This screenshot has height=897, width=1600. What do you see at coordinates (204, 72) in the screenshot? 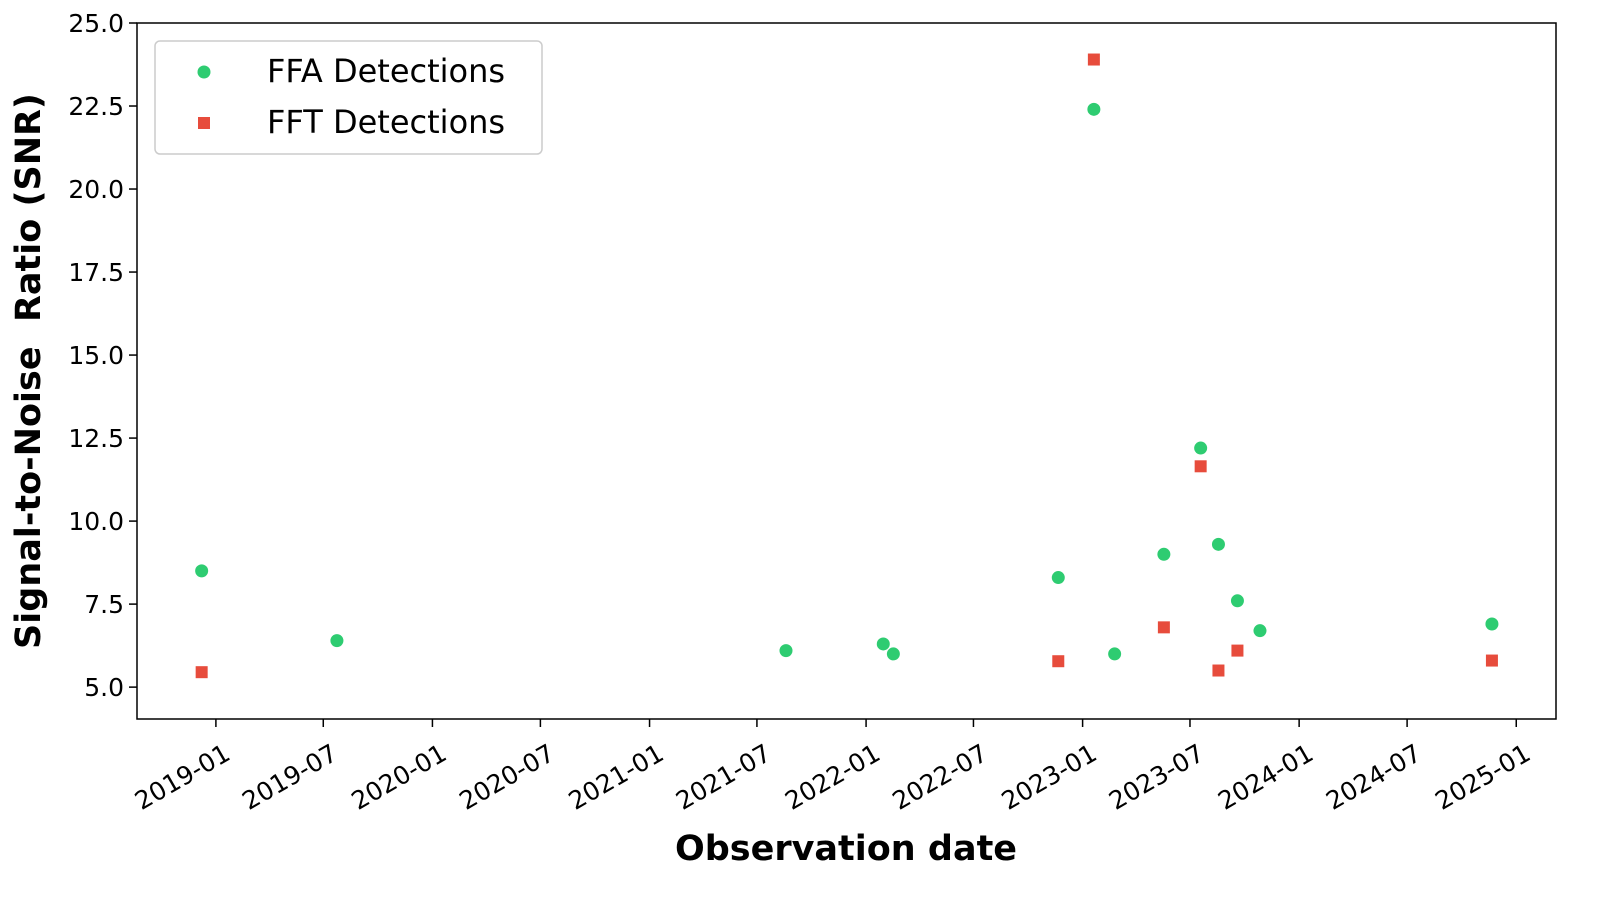
I see `legend-marker-ffa` at bounding box center [204, 72].